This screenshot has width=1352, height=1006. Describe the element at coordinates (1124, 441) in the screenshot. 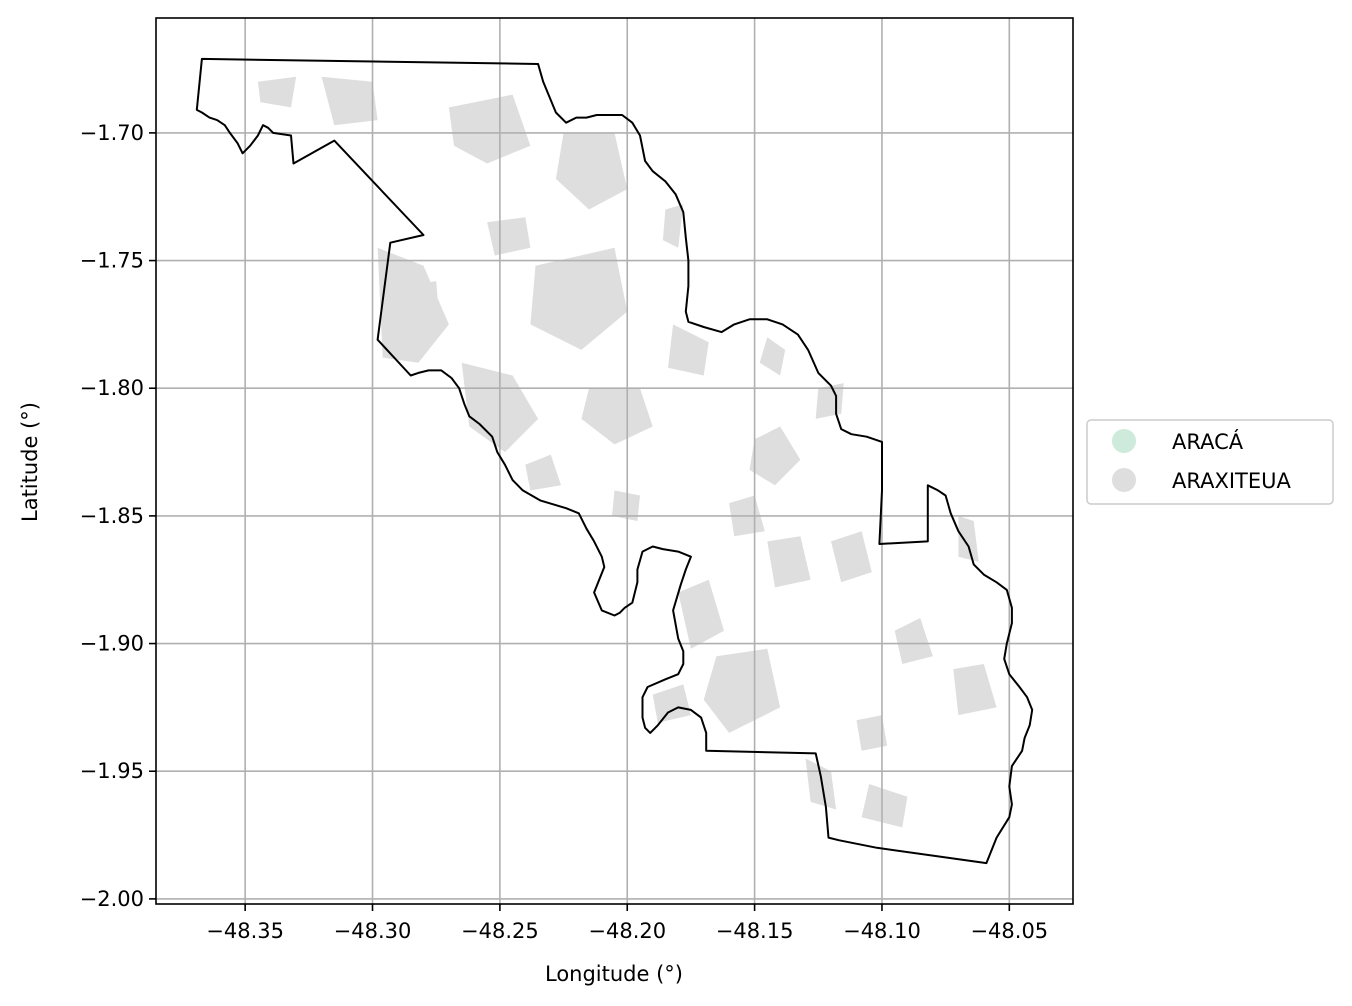

I see `legend-marker-araca` at that location.